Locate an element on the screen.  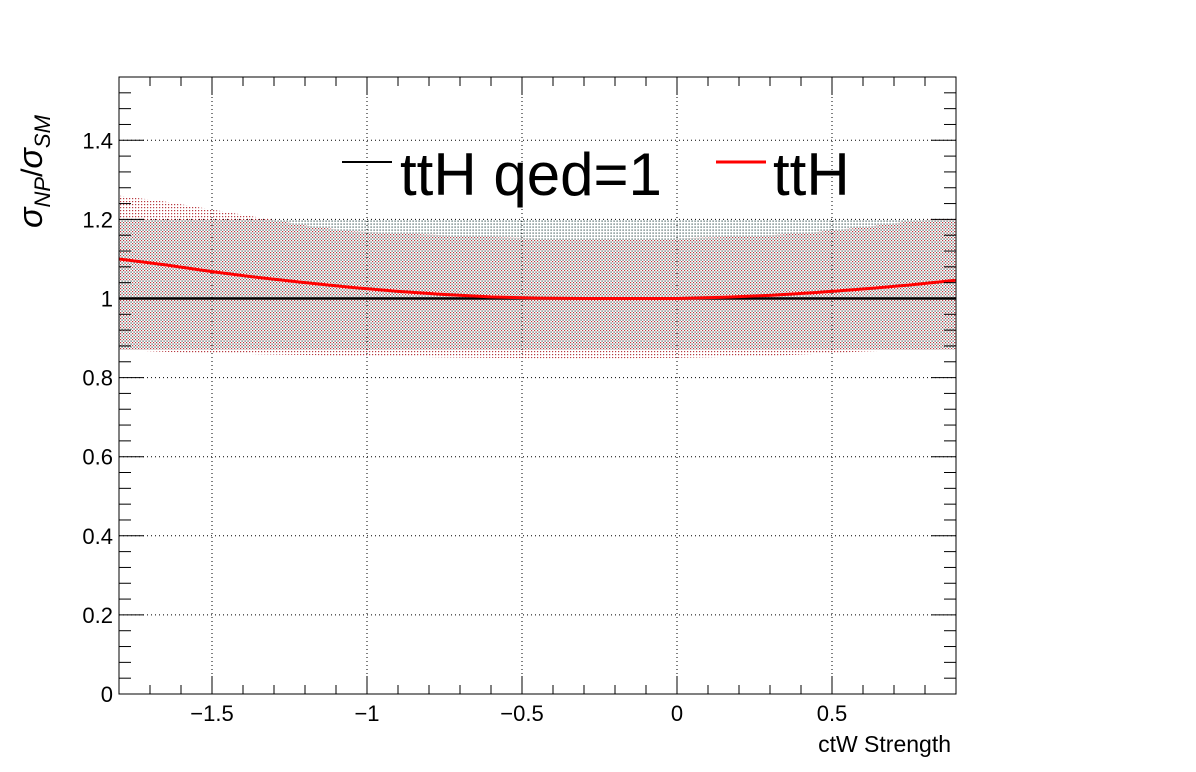
legend: ttH qed=1 ttH is located at coordinates (596, 174).